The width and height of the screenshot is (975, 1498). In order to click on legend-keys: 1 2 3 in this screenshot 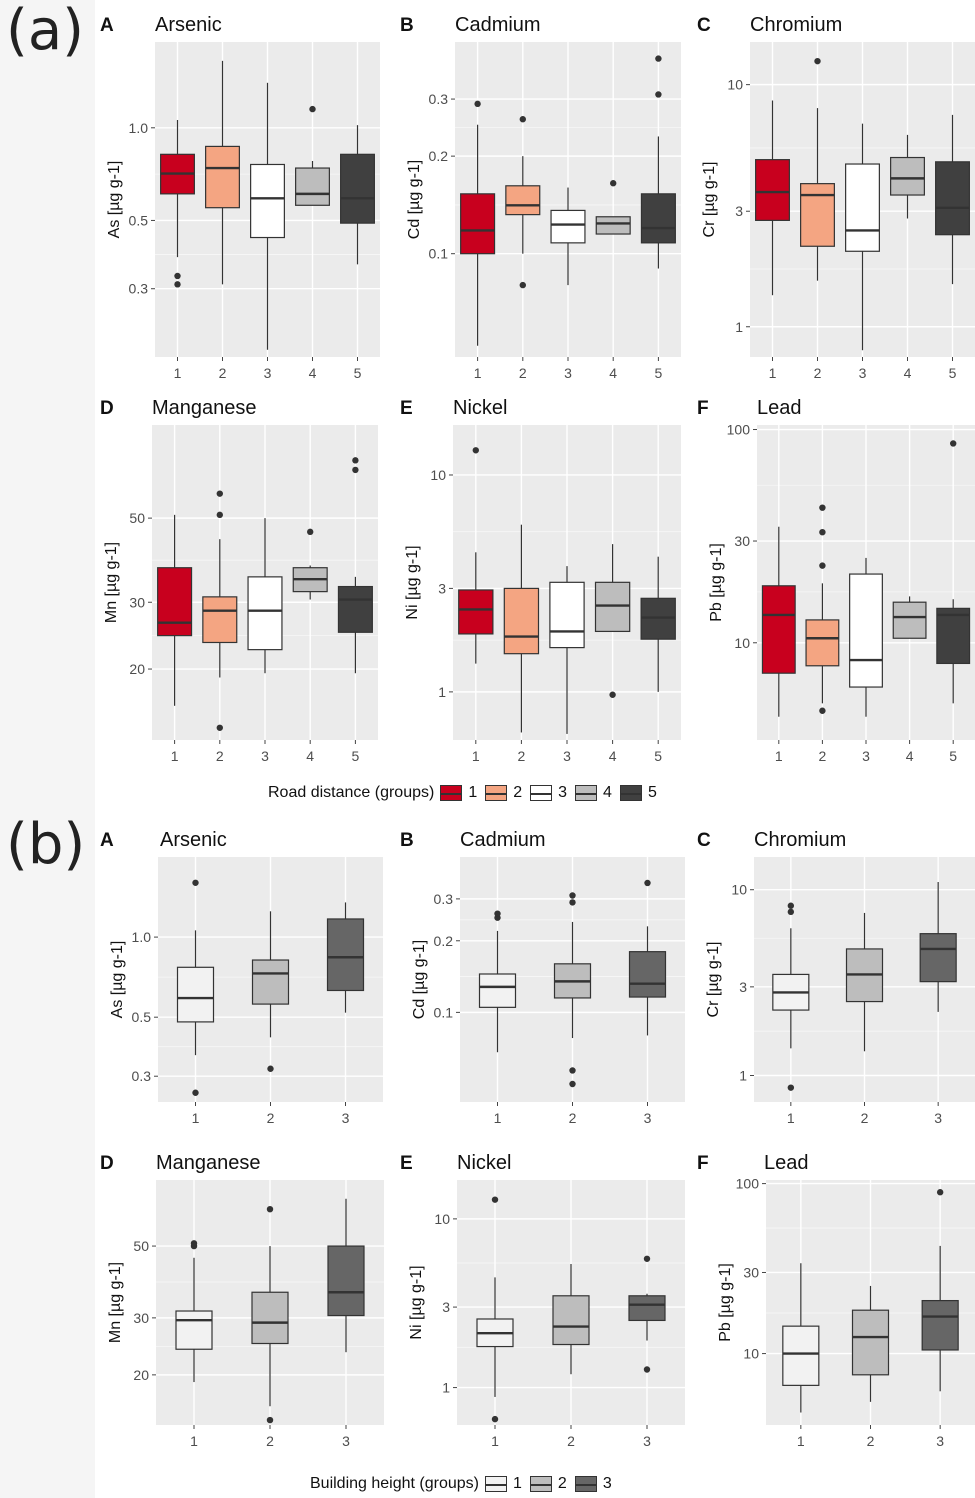, I will do `click(552, 1484)`.